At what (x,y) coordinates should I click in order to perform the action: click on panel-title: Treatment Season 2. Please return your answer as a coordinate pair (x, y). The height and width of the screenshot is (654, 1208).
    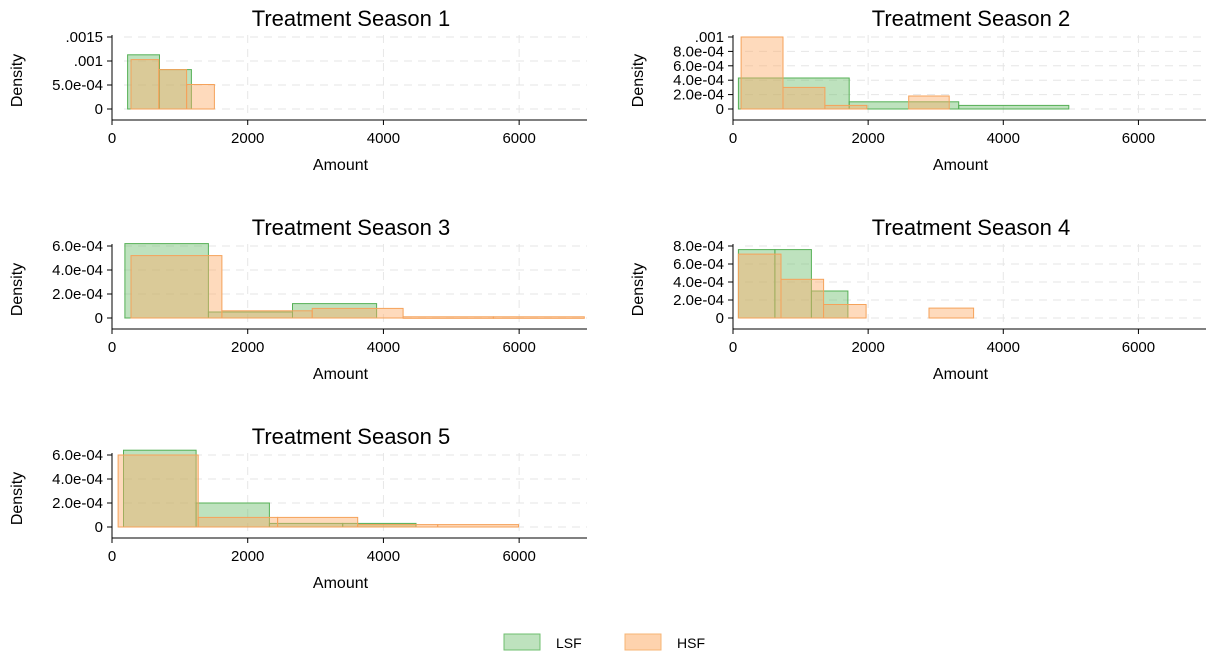
    Looking at the image, I should click on (971, 18).